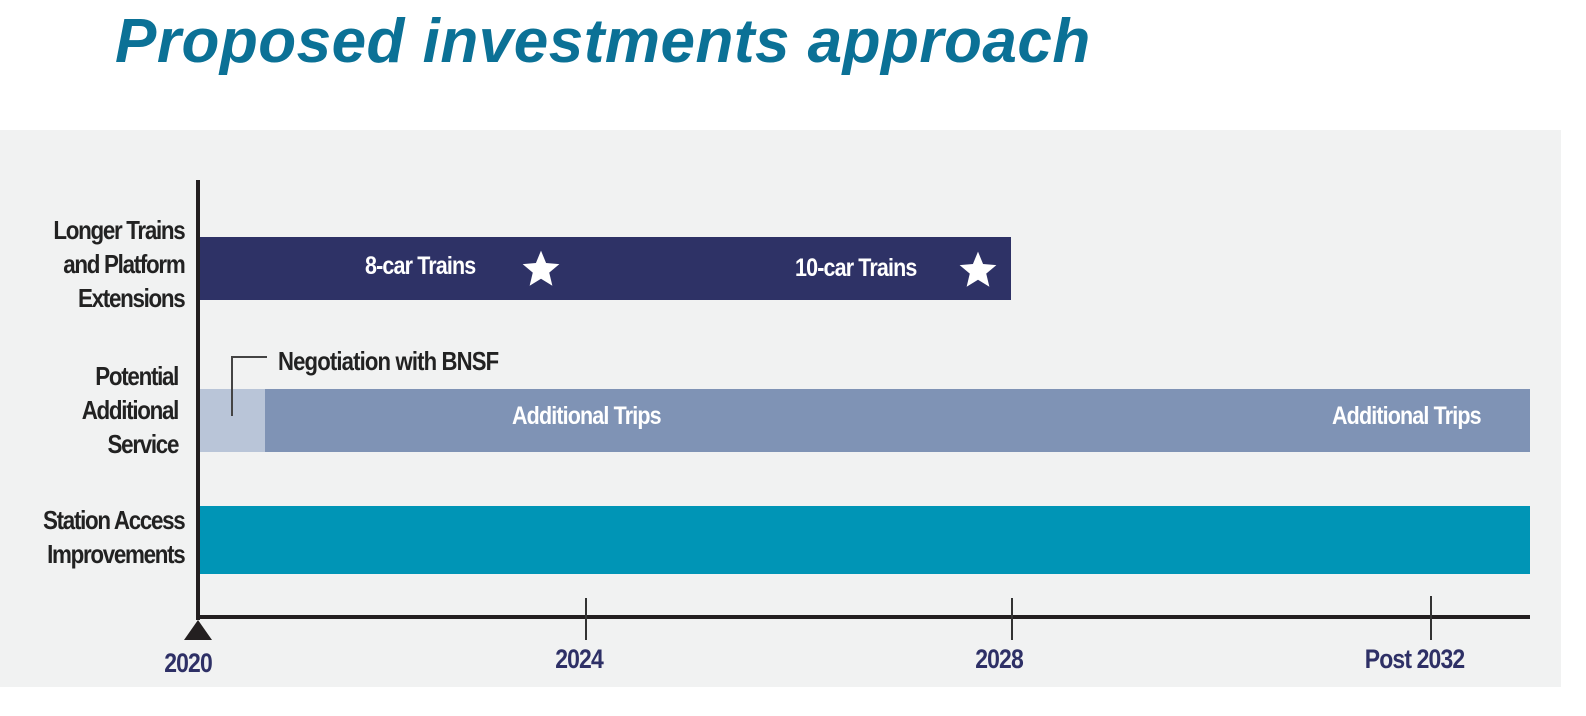  What do you see at coordinates (198, 400) in the screenshot?
I see `y-axis-line` at bounding box center [198, 400].